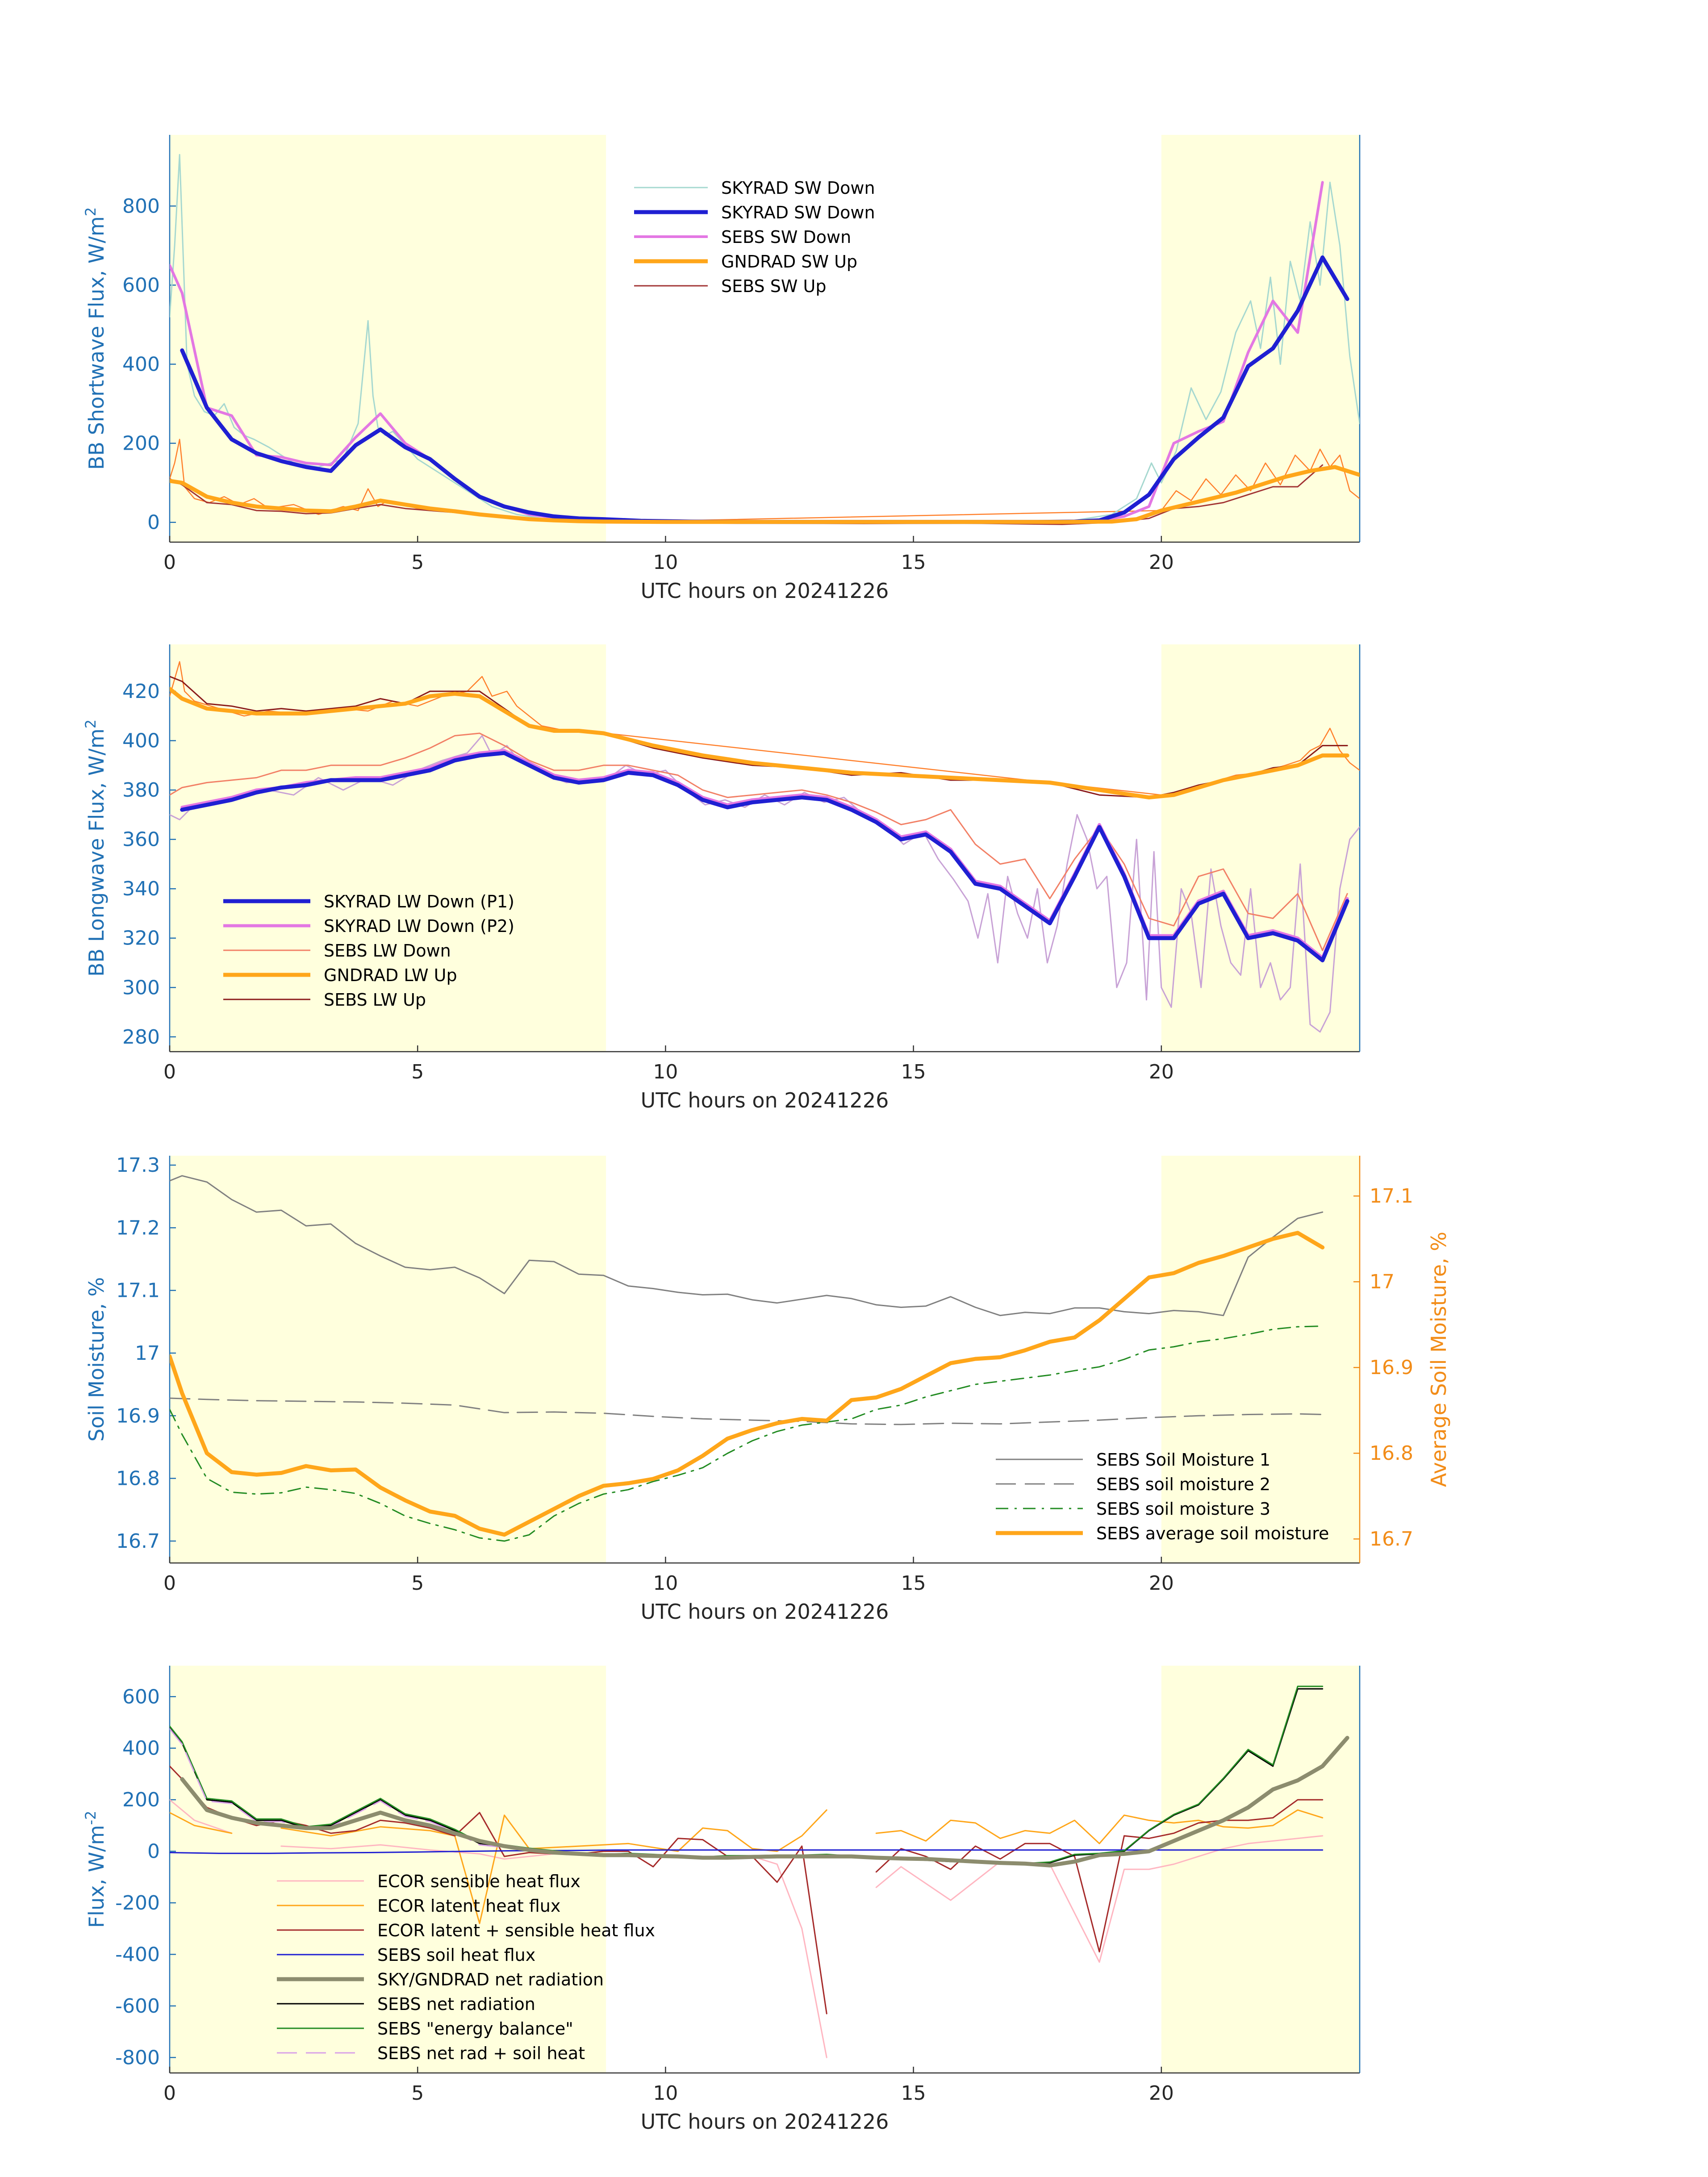 Image resolution: width=1708 pixels, height=2177 pixels. Describe the element at coordinates (153, 522) in the screenshot. I see `y-tick-label: 0` at that location.